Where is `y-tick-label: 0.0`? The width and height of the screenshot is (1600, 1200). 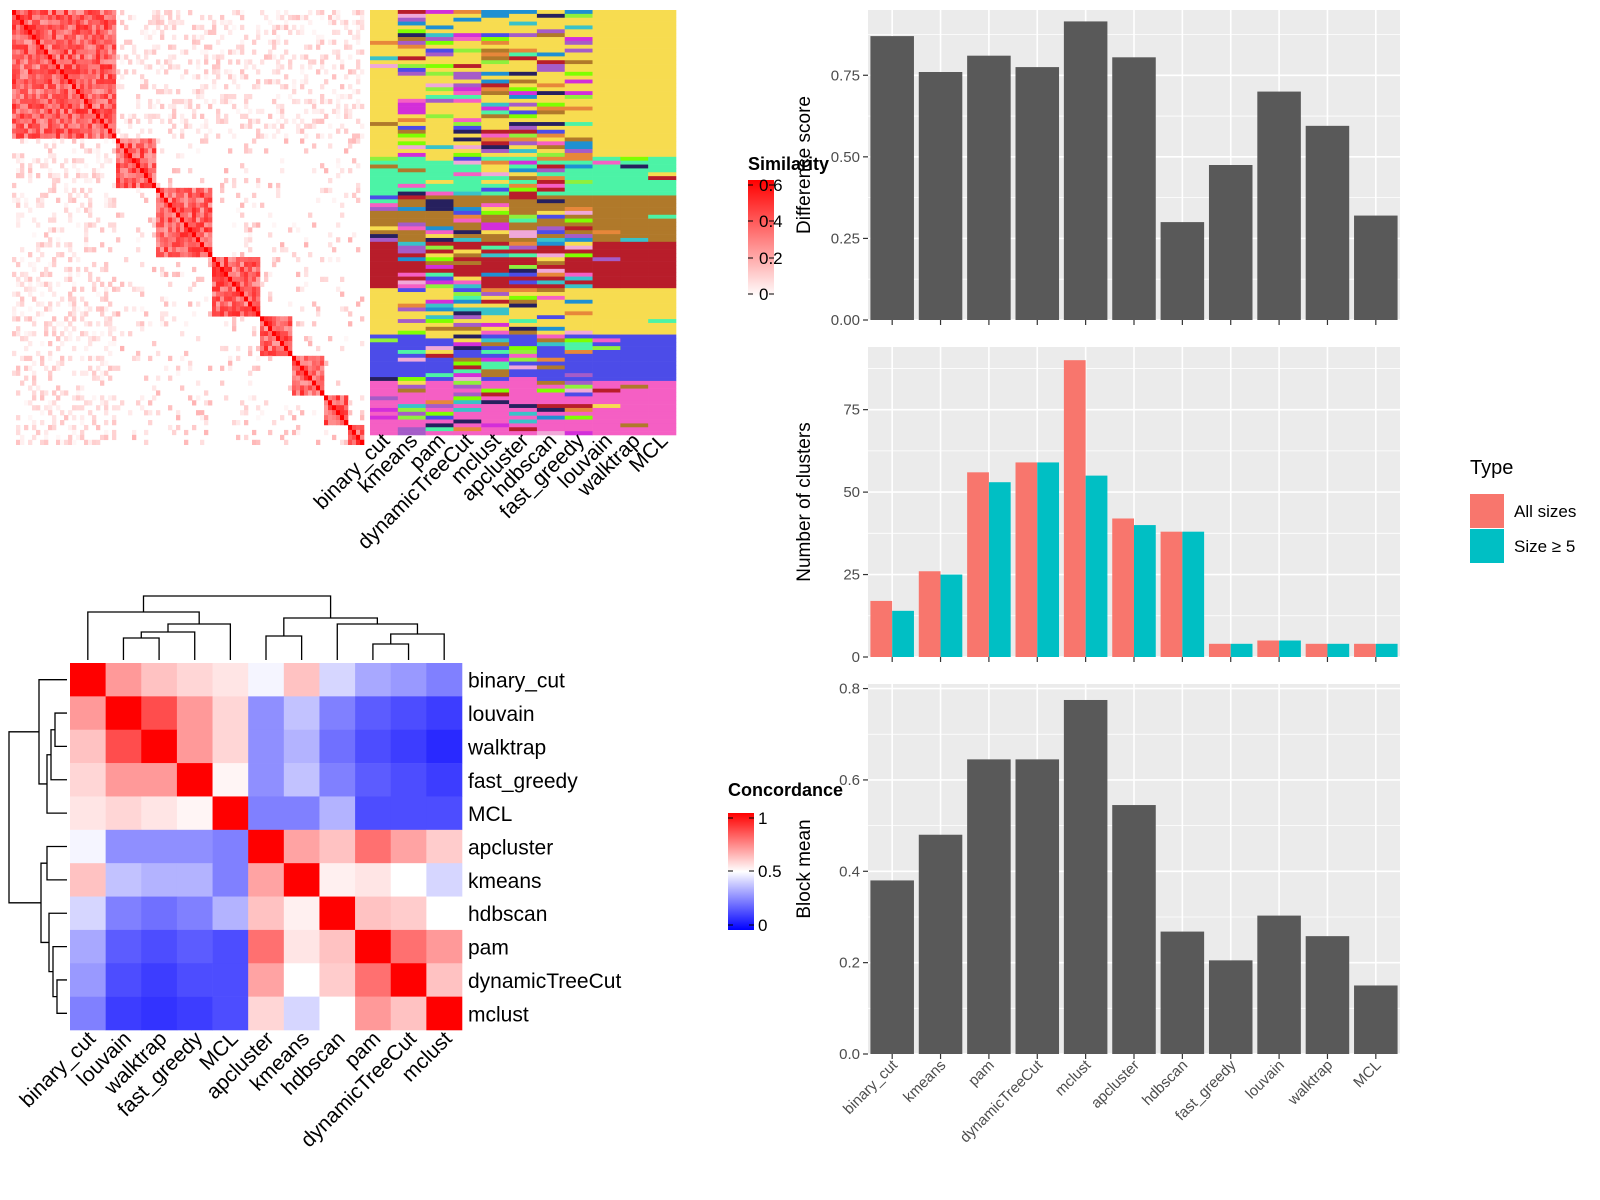
y-tick-label: 0.0 is located at coordinates (849, 1054).